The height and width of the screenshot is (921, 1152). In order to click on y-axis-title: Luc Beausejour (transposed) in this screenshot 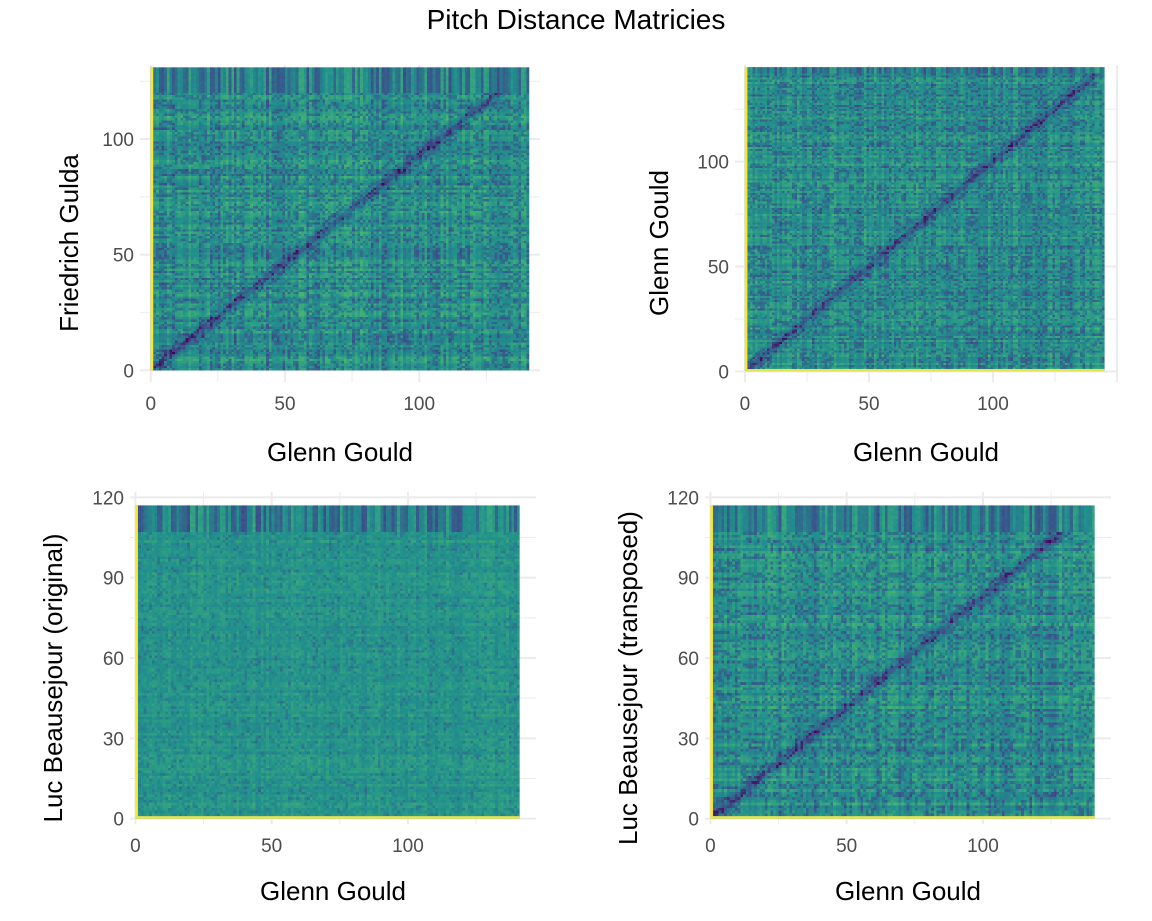, I will do `click(628, 678)`.